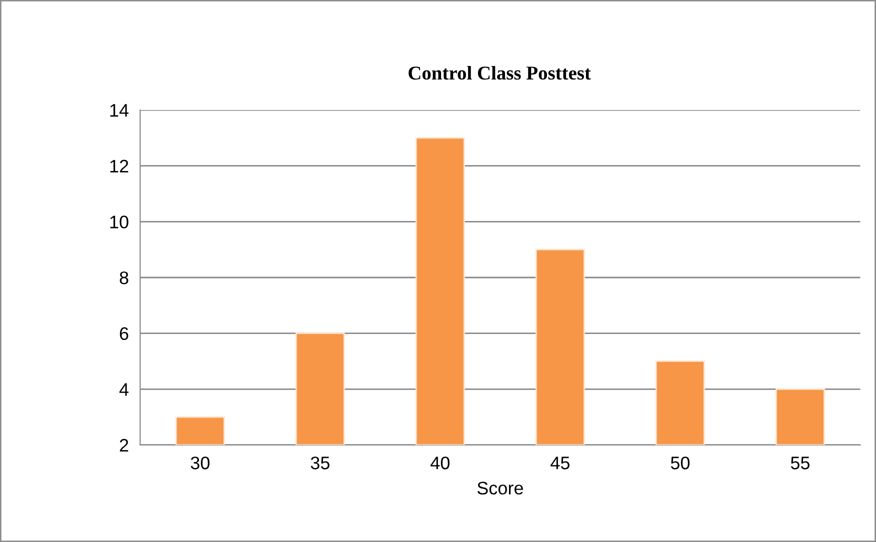 This screenshot has width=876, height=542. I want to click on y-tick-label: 14, so click(119, 110).